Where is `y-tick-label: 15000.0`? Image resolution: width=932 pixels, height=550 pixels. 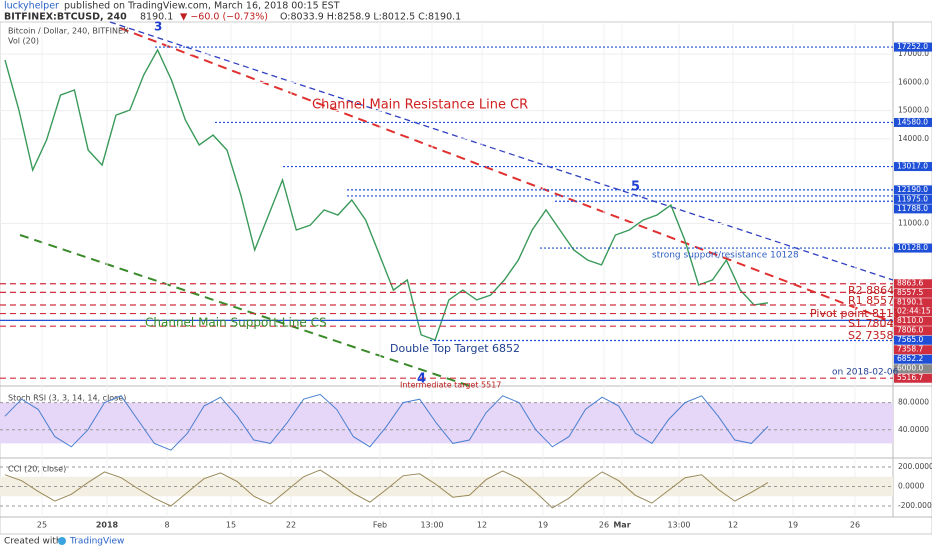 y-tick-label: 15000.0 is located at coordinates (913, 110).